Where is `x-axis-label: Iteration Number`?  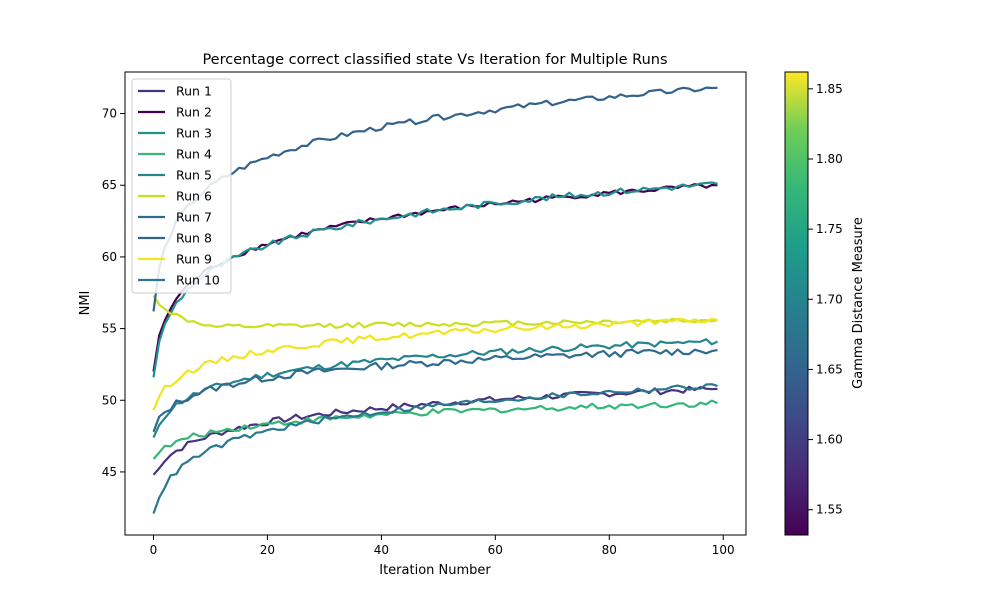
x-axis-label: Iteration Number is located at coordinates (435, 570).